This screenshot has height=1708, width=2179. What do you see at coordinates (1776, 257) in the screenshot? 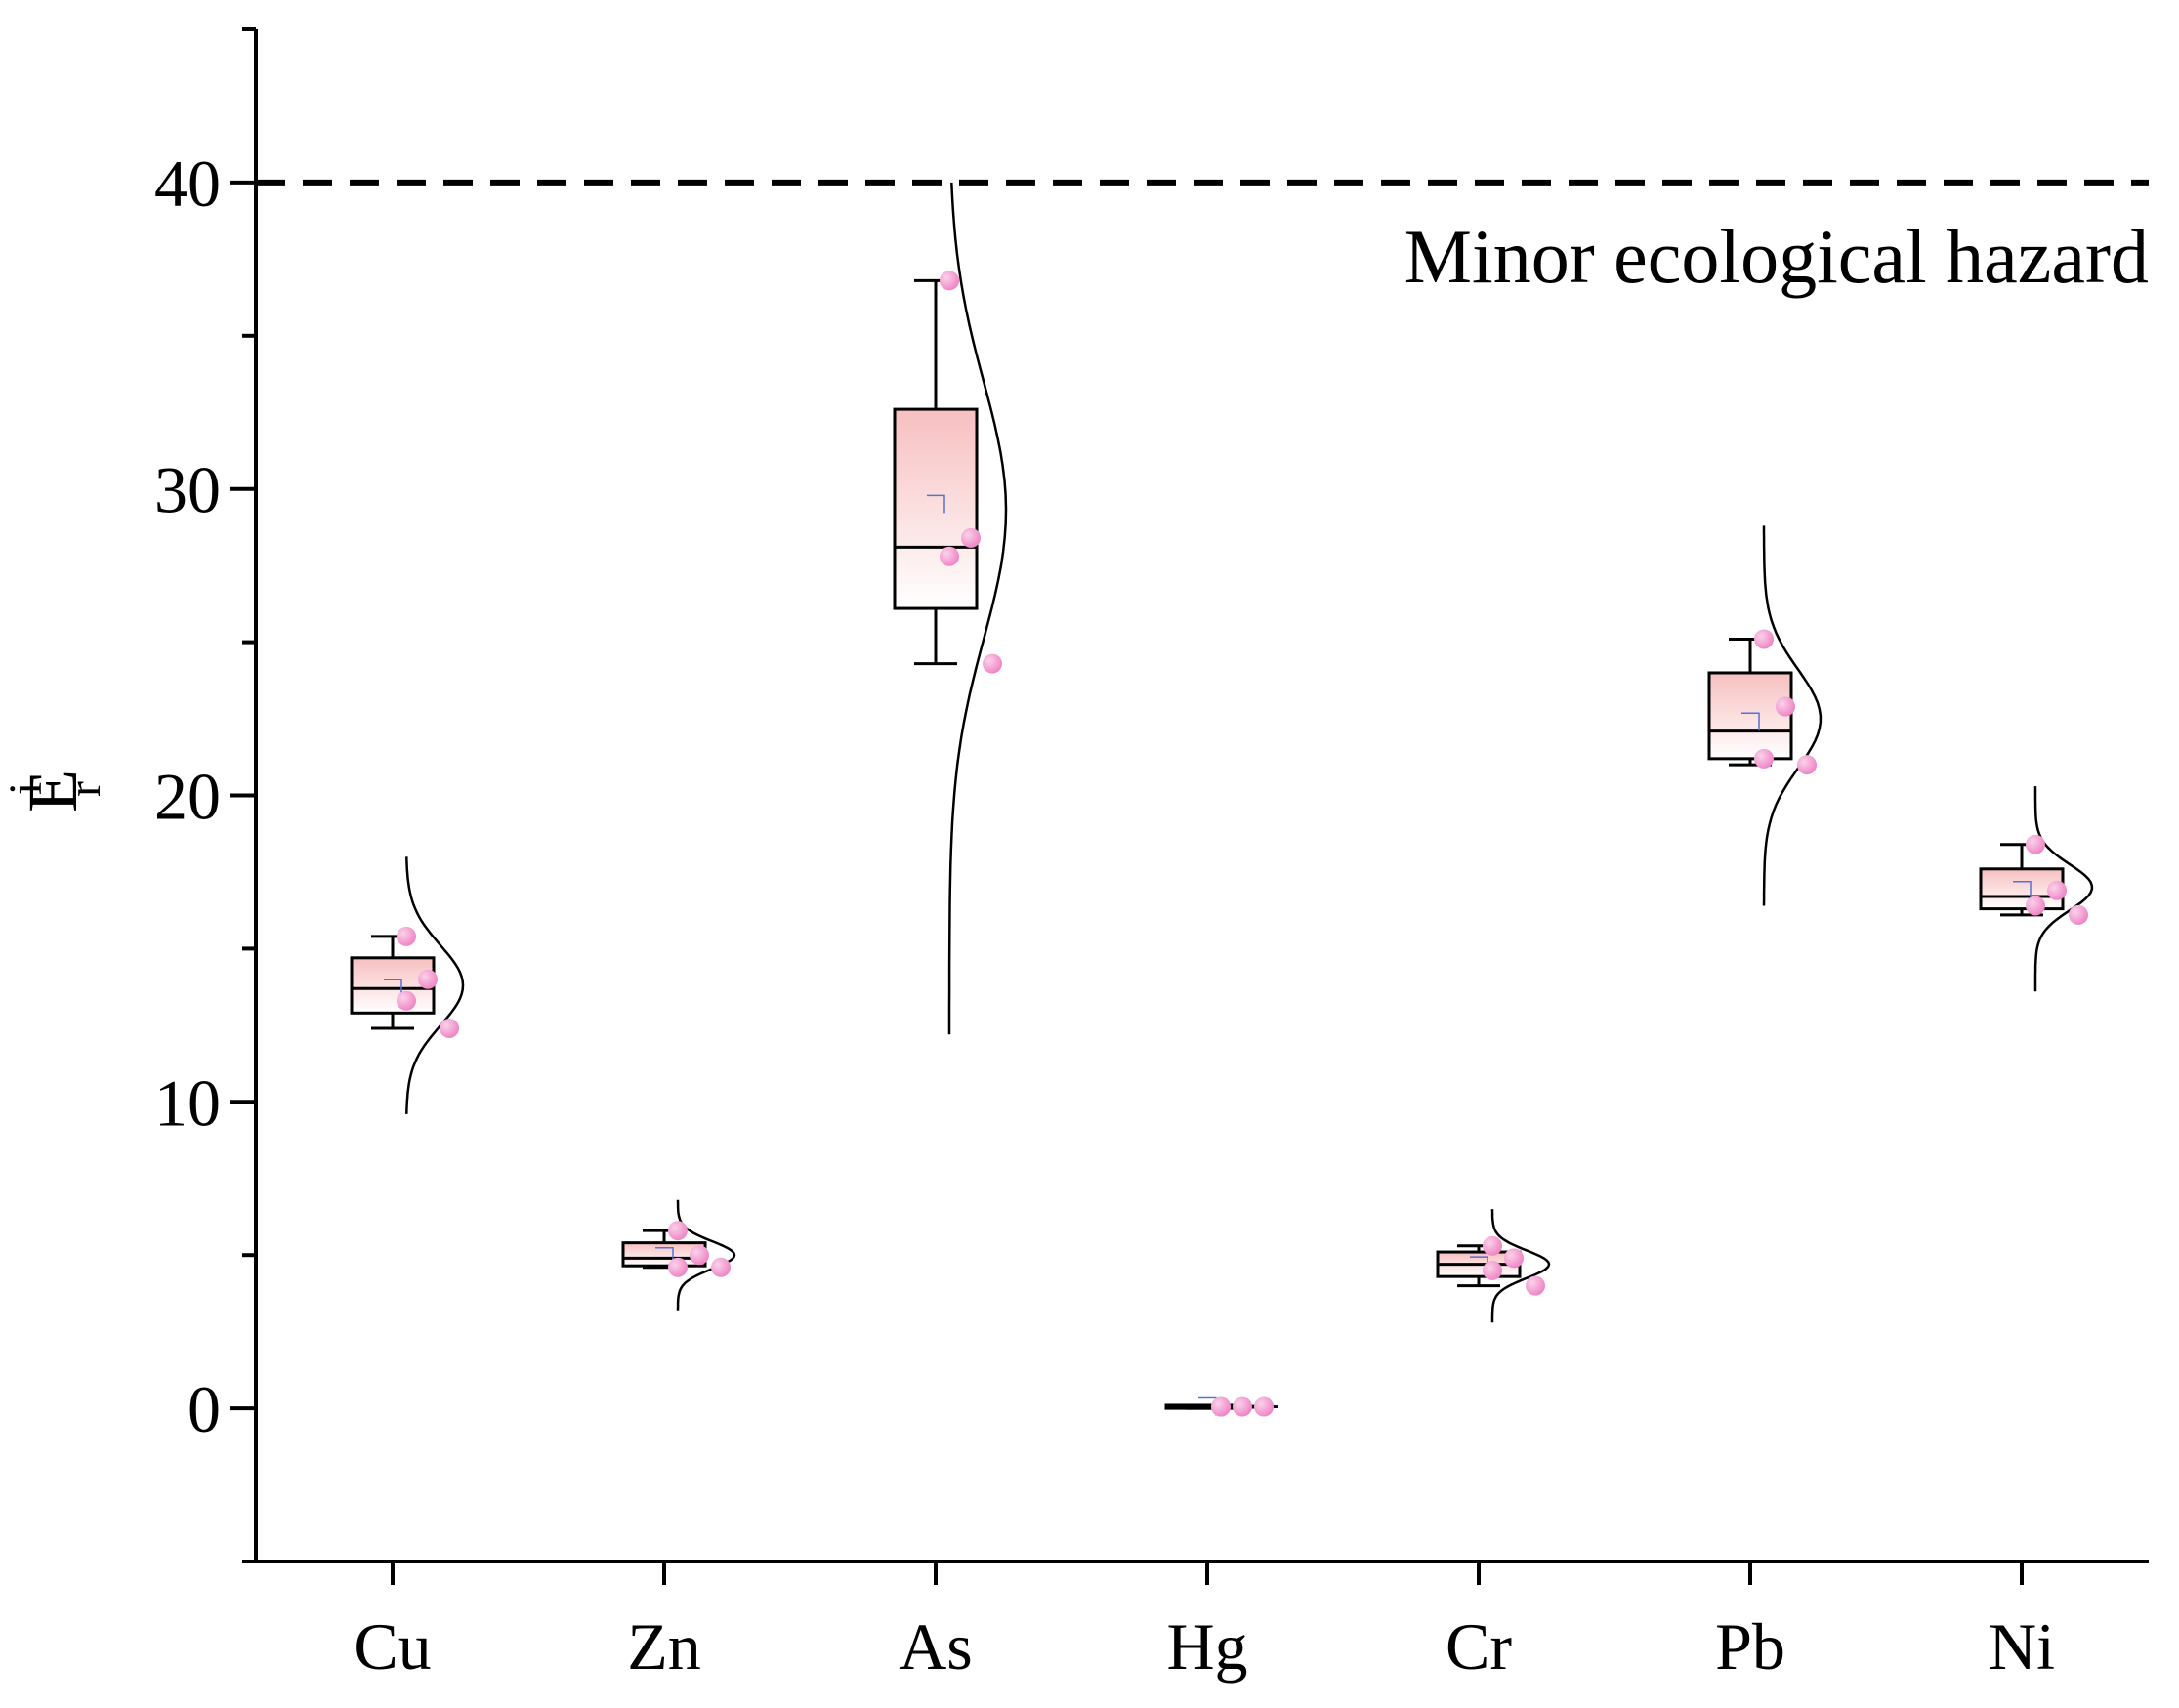
I see `threshold-annotation: Minor ecological hazard` at bounding box center [1776, 257].